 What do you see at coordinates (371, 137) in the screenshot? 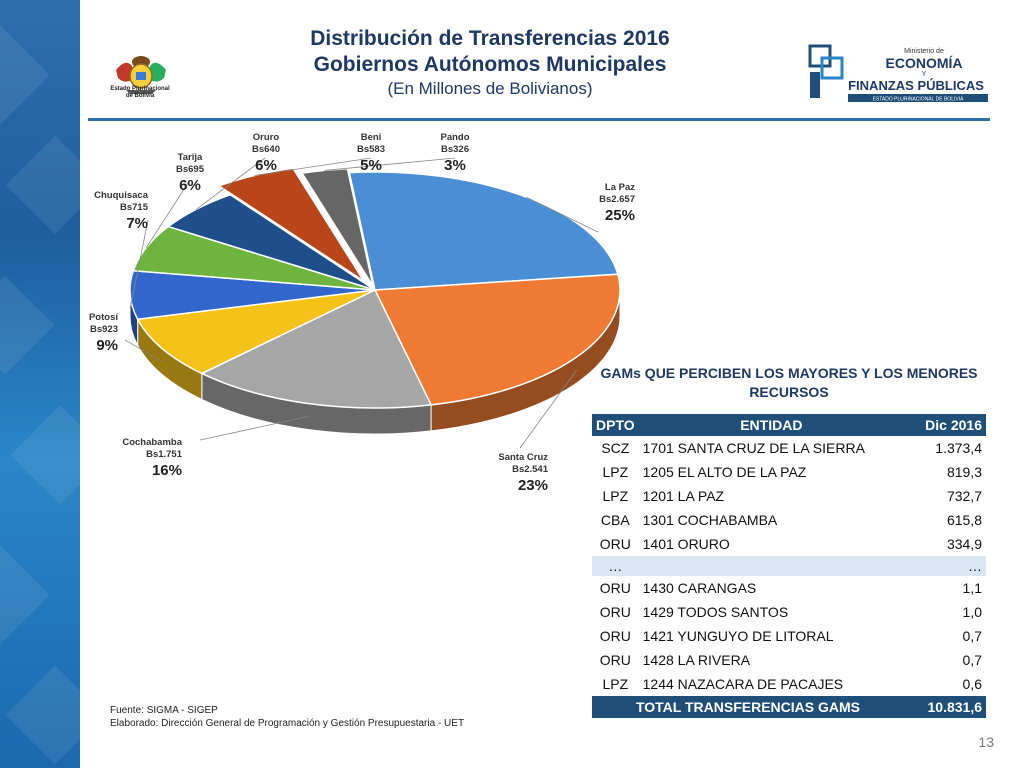
I see `pie-label-name: Beni` at bounding box center [371, 137].